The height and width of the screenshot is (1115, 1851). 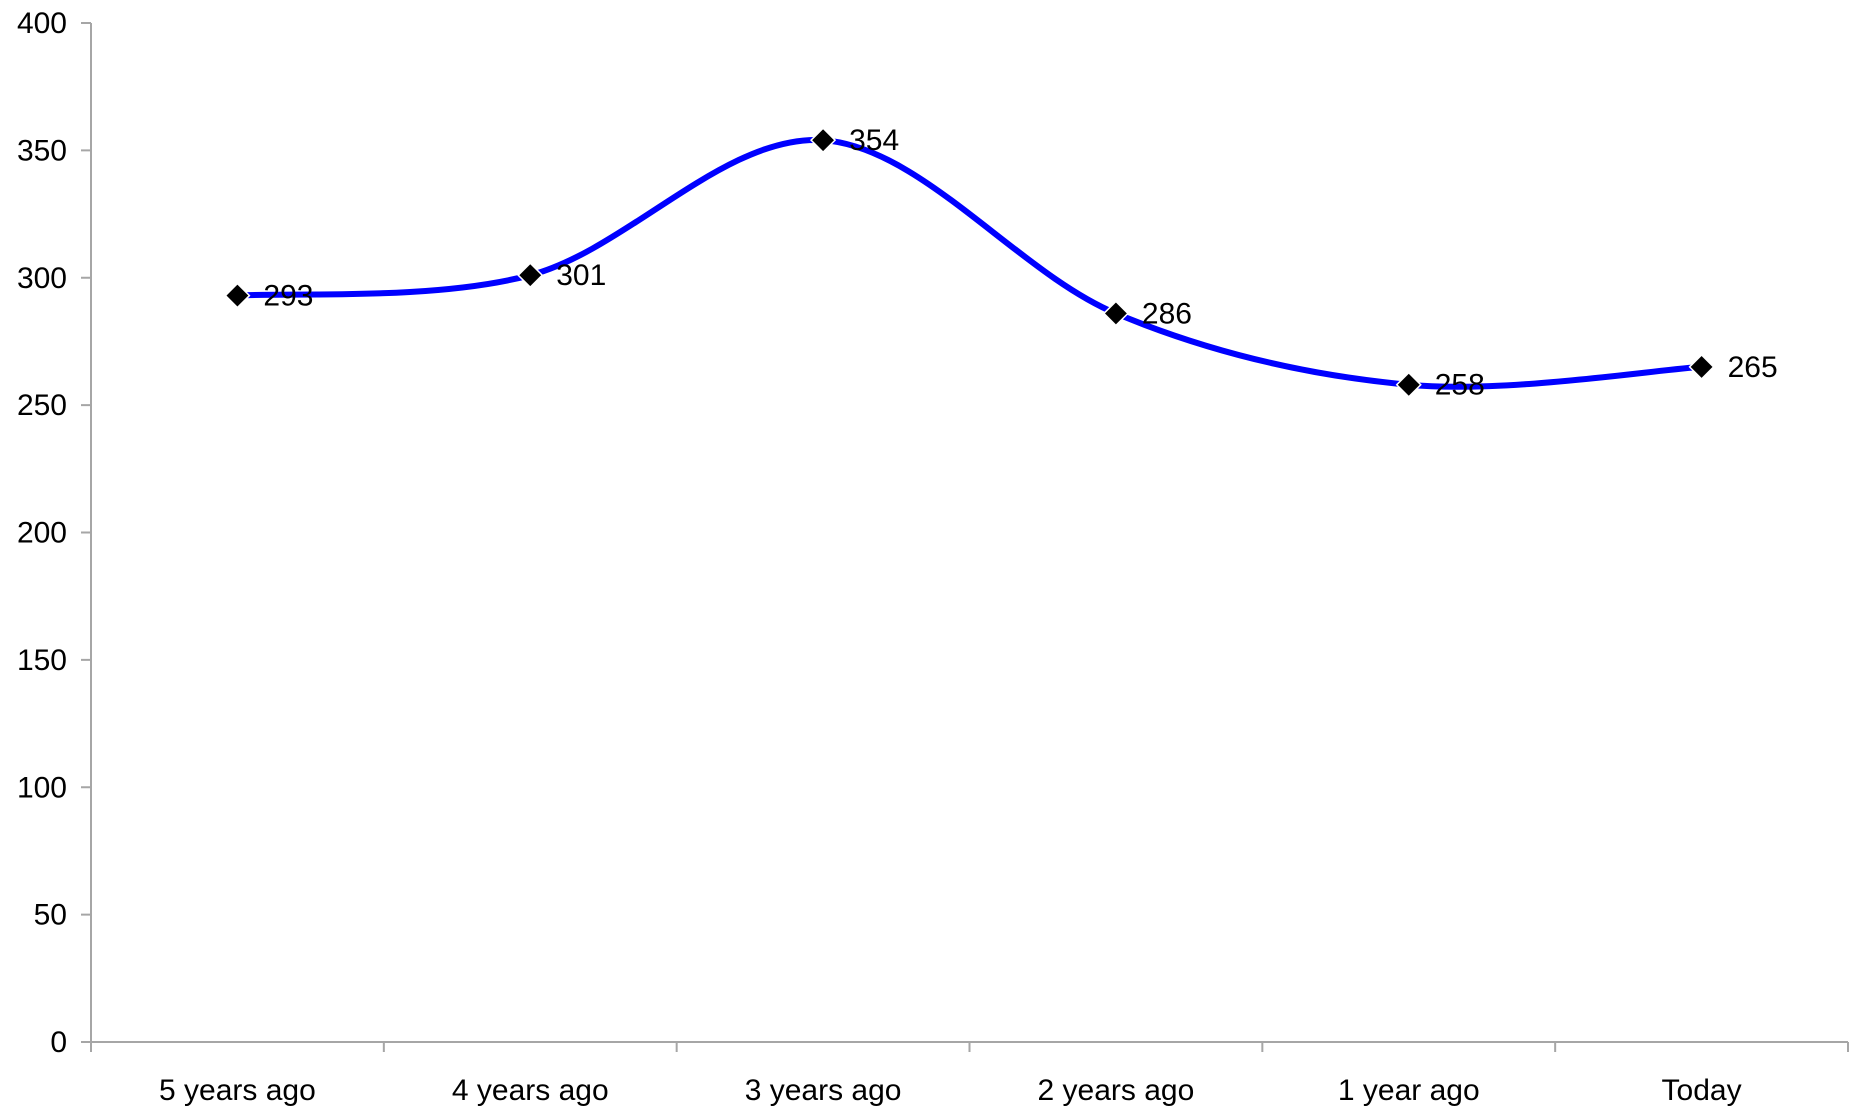 What do you see at coordinates (42, 23) in the screenshot?
I see `y-tick-label: 400` at bounding box center [42, 23].